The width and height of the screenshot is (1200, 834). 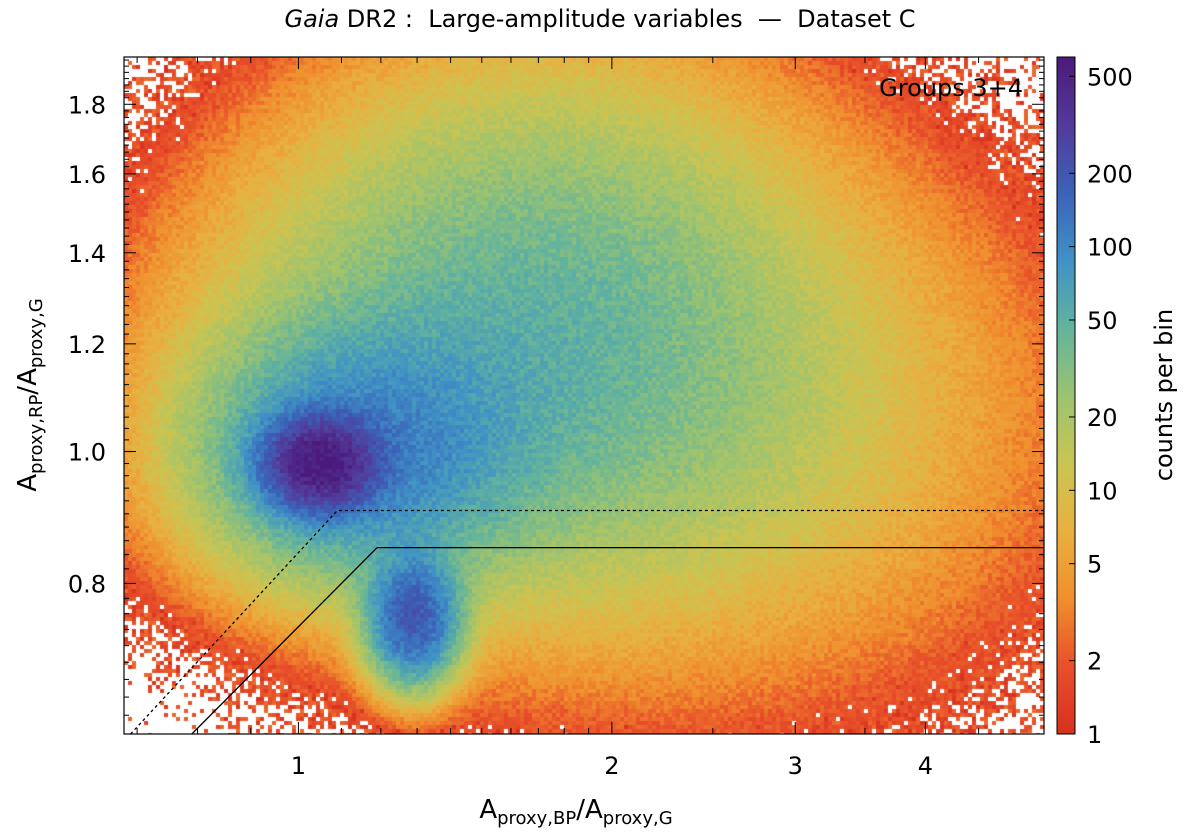 What do you see at coordinates (1094, 735) in the screenshot?
I see `colorbar-tick-label: 1` at bounding box center [1094, 735].